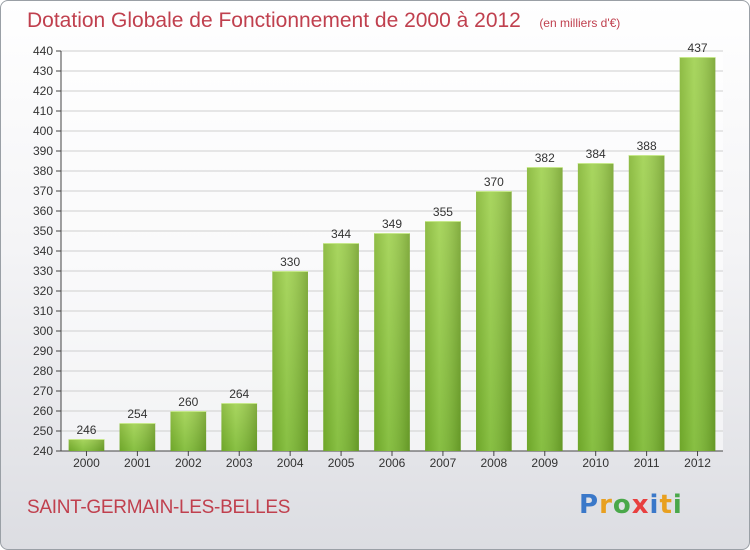 The width and height of the screenshot is (750, 550). Describe the element at coordinates (698, 48) in the screenshot. I see `data-label: 437` at that location.